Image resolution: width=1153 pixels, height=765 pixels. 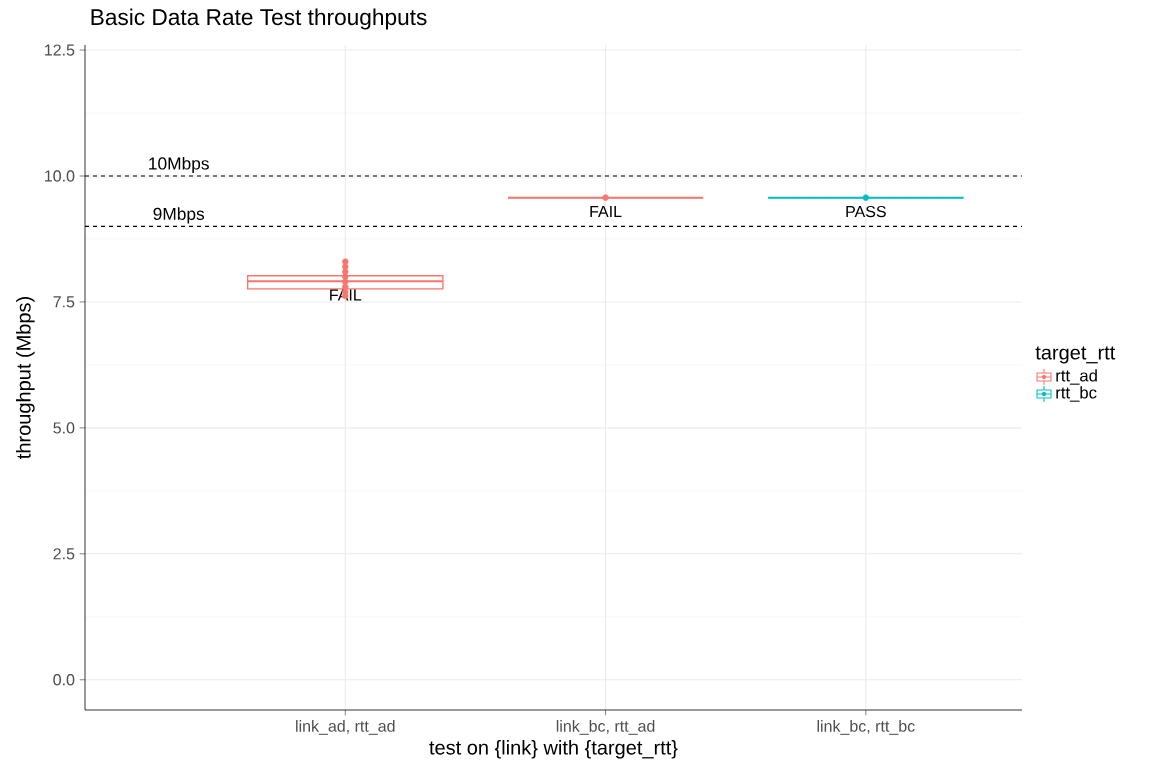 I want to click on y-tick-label: 2.5, so click(x=64, y=554).